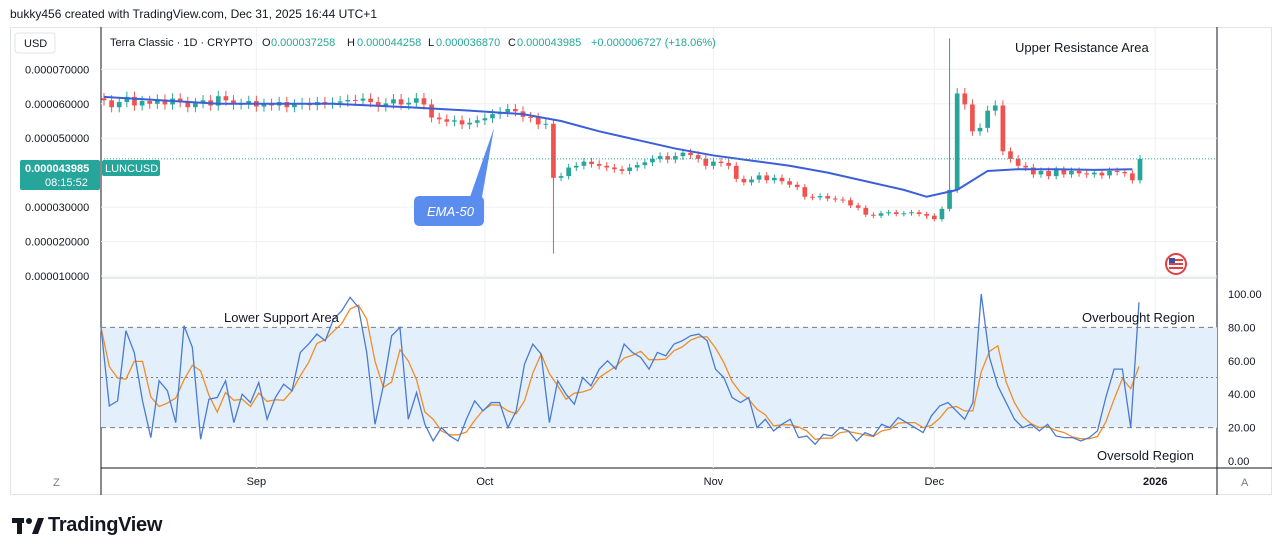 This screenshot has width=1281, height=556. What do you see at coordinates (1082, 47) in the screenshot?
I see `upper-resistance-label: Upper Resistance Area` at bounding box center [1082, 47].